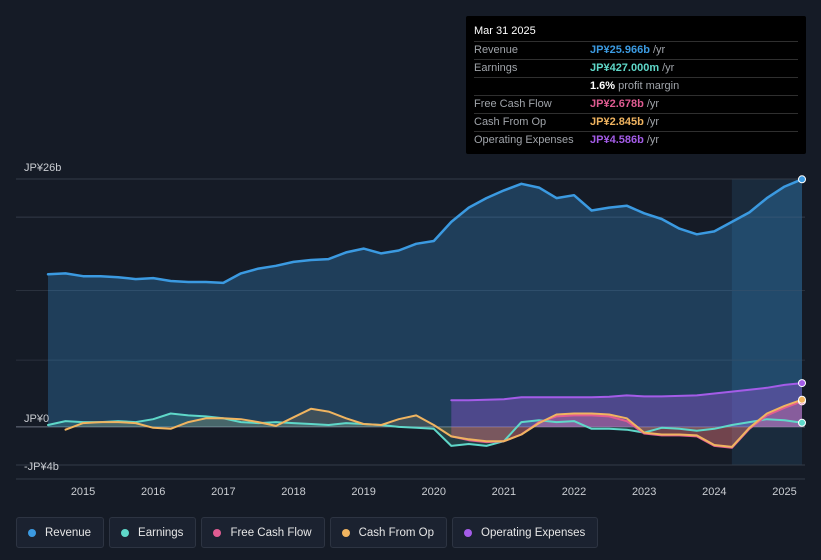 This screenshot has width=821, height=560. I want to click on series-endpoints, so click(802, 301).